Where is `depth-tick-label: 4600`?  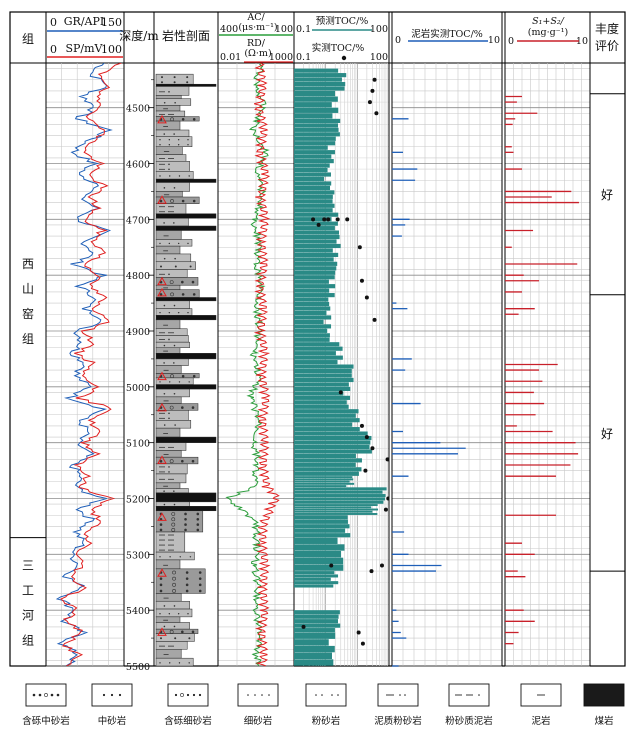 depth-tick-label: 4600 is located at coordinates (138, 165).